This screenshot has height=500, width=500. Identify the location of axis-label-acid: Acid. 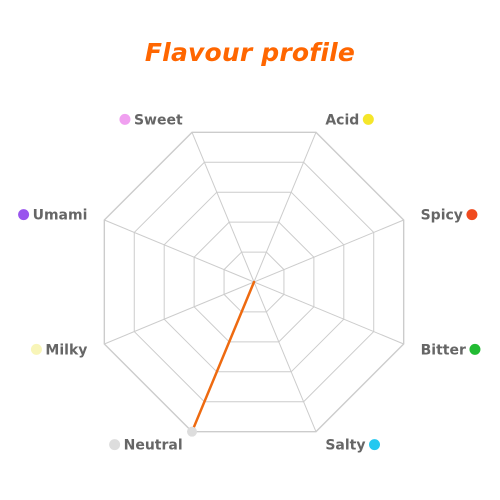
(349, 120).